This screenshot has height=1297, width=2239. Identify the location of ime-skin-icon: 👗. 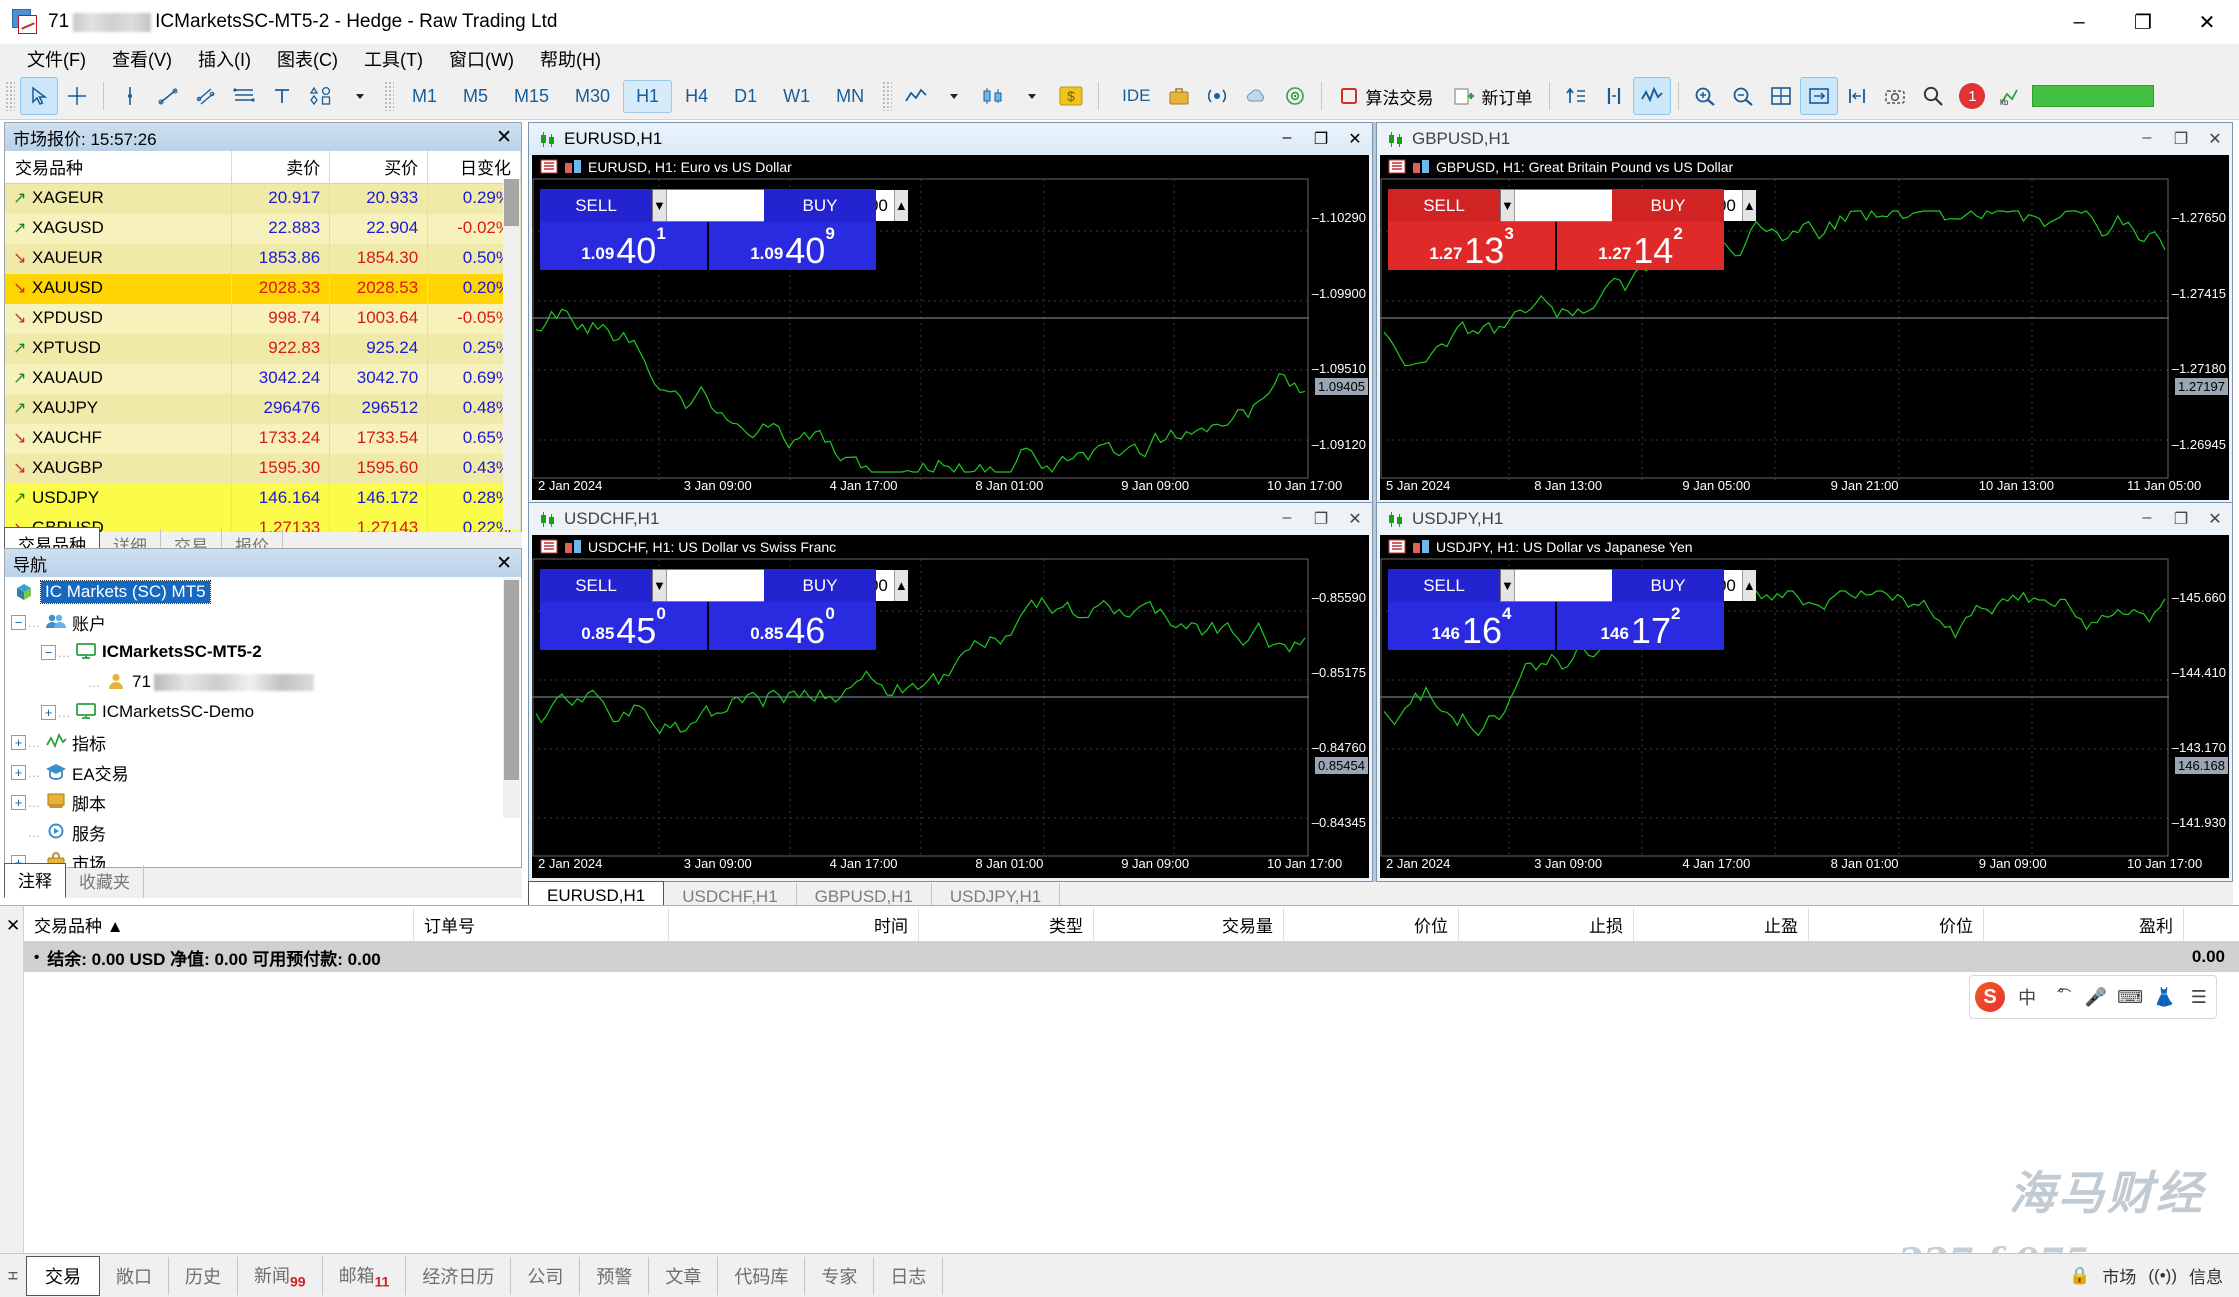
(2164, 996).